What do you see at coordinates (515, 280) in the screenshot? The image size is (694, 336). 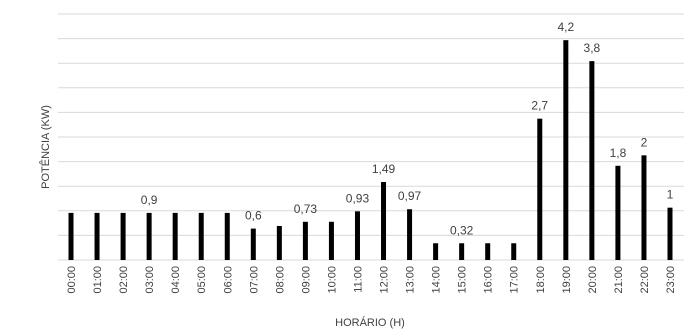 I see `x-tick-label: 17:00` at bounding box center [515, 280].